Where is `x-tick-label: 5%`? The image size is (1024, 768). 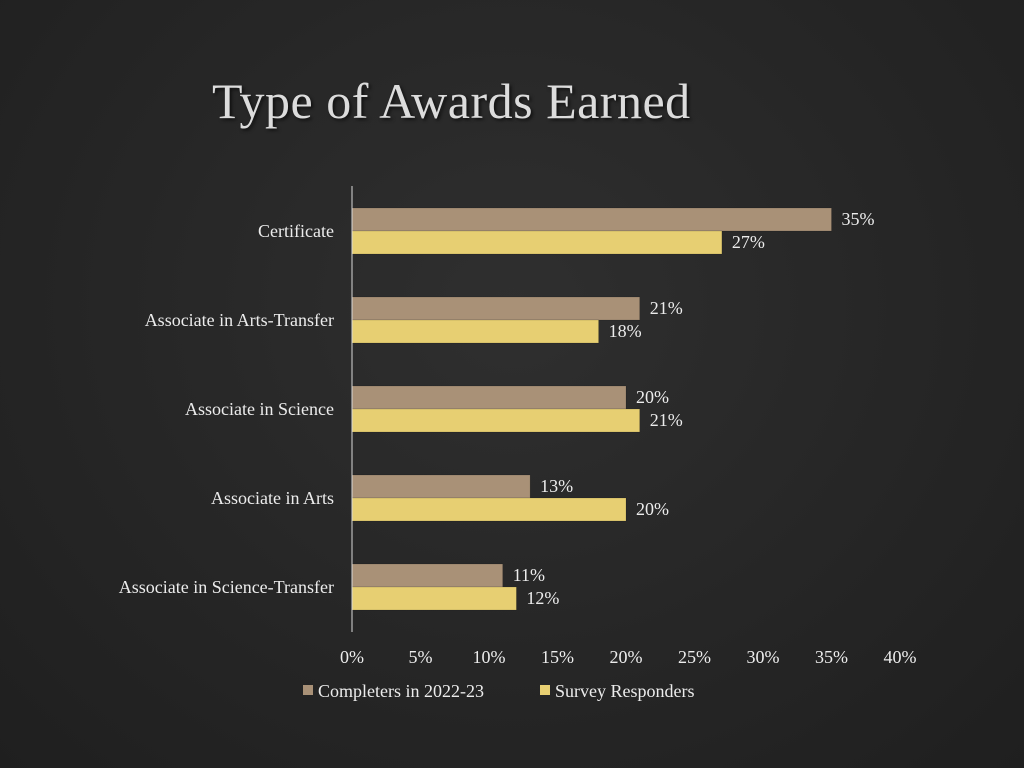 x-tick-label: 5% is located at coordinates (421, 657).